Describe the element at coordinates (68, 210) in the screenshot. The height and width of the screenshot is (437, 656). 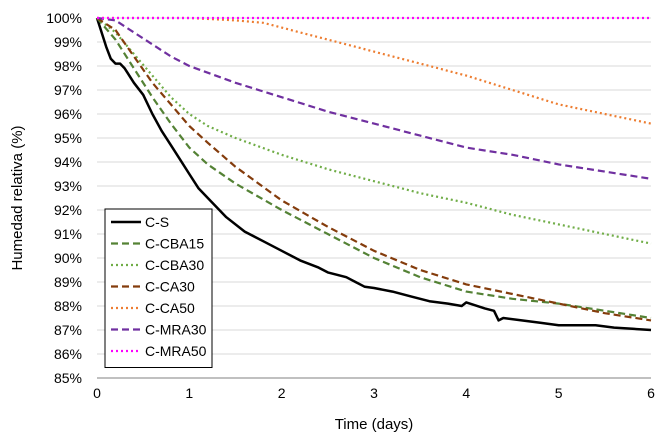
I see `y-tick-label: 92%` at that location.